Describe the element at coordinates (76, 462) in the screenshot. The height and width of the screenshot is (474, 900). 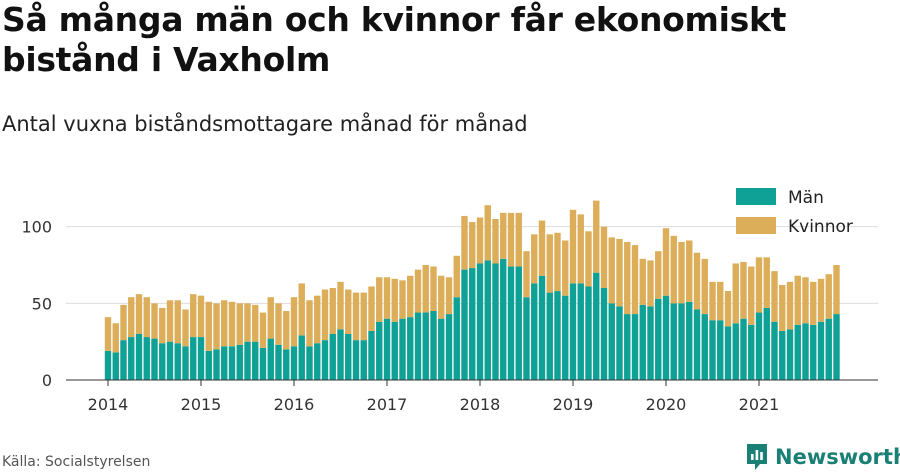
I see `source-note: Källa: Socialstyrelsen` at that location.